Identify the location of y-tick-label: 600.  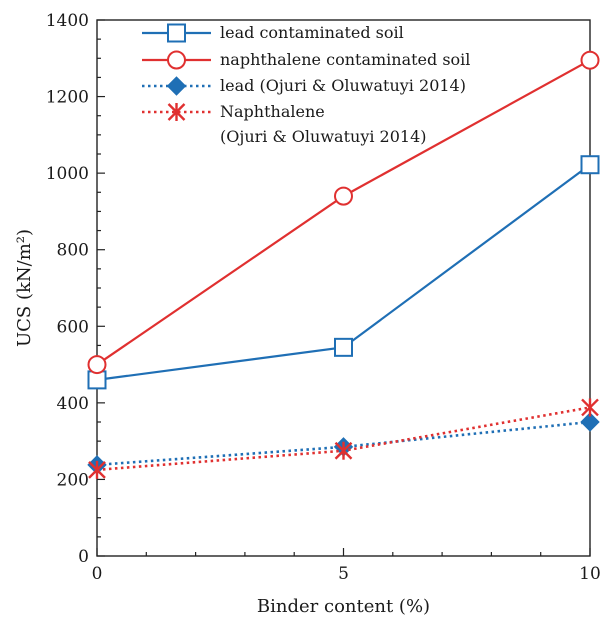
(73, 327).